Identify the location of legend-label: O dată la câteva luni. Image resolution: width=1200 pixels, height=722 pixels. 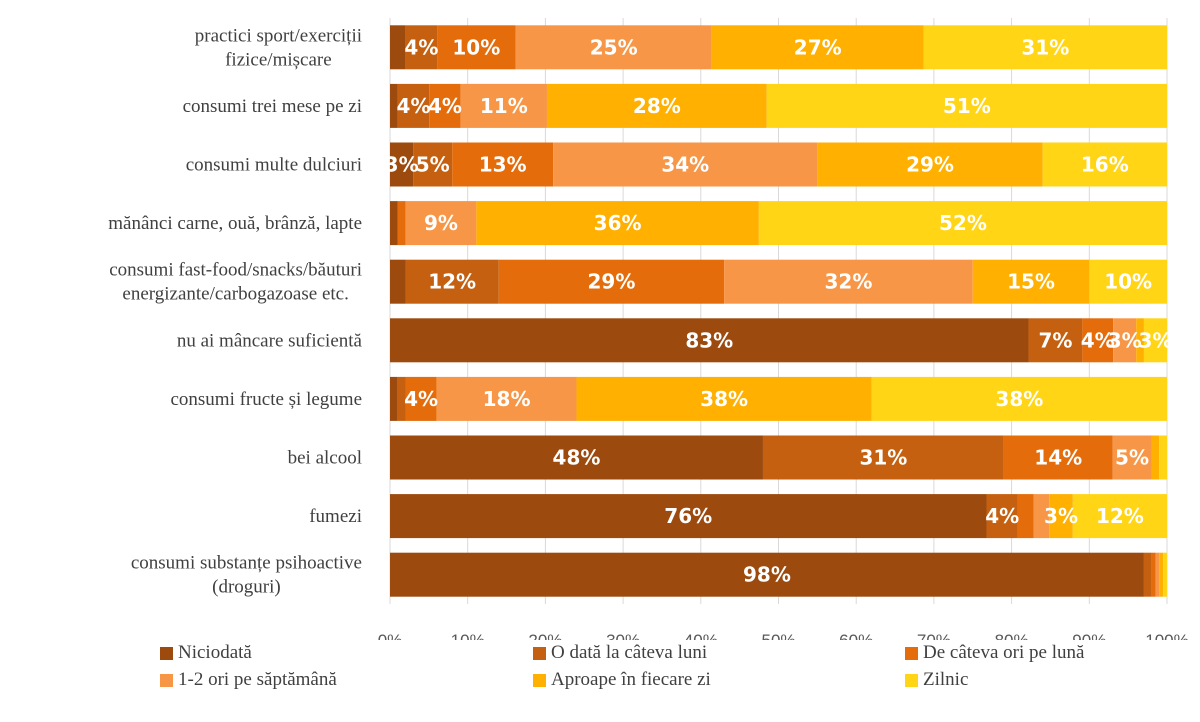
(629, 652).